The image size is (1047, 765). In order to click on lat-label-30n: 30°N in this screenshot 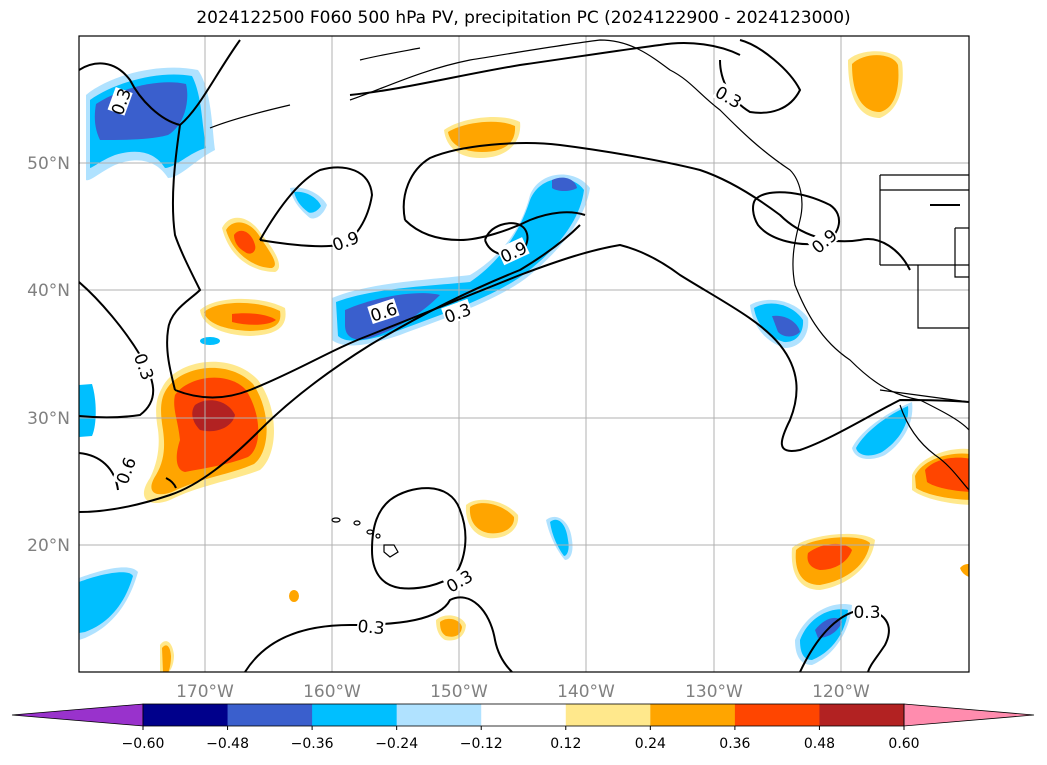, I will do `click(48, 419)`.